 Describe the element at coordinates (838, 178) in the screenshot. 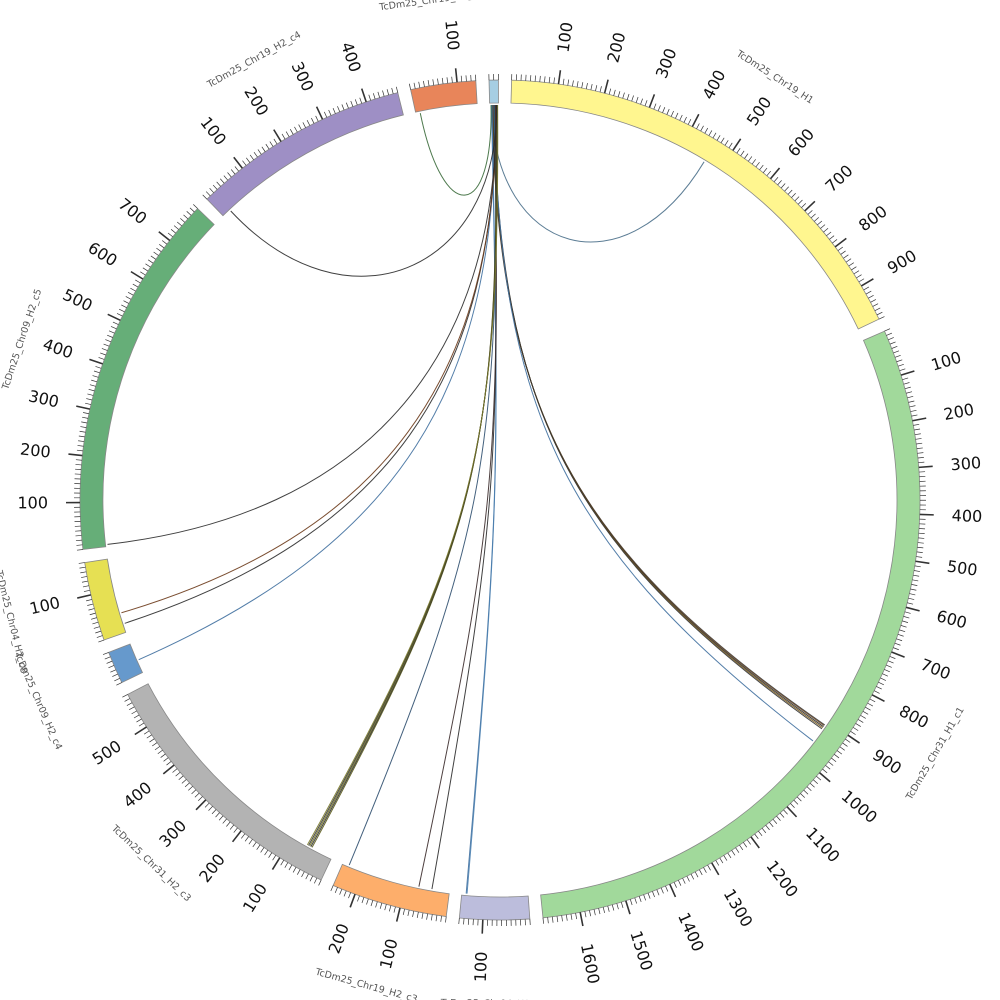

I see `tick-label: 700` at that location.